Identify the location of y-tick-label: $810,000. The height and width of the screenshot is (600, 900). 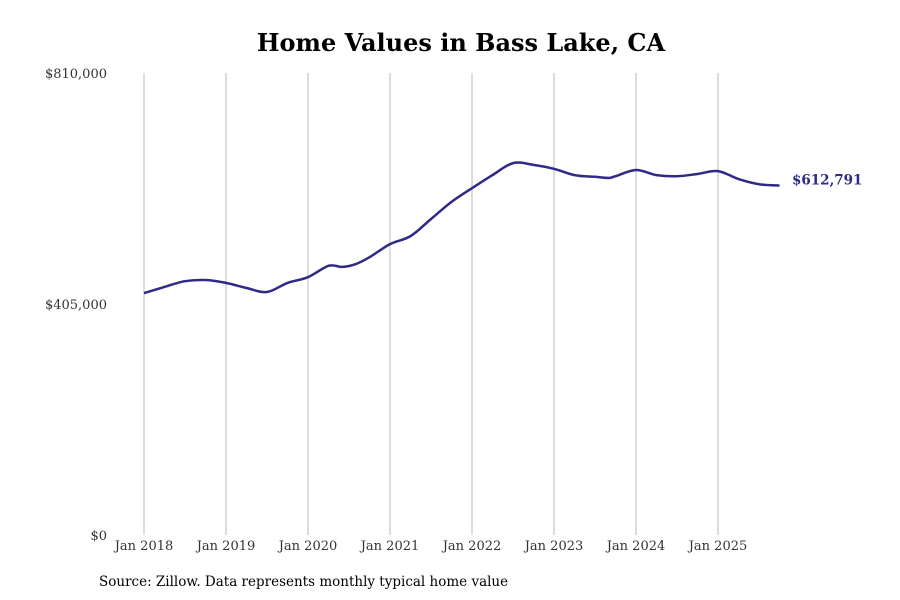
(76, 74).